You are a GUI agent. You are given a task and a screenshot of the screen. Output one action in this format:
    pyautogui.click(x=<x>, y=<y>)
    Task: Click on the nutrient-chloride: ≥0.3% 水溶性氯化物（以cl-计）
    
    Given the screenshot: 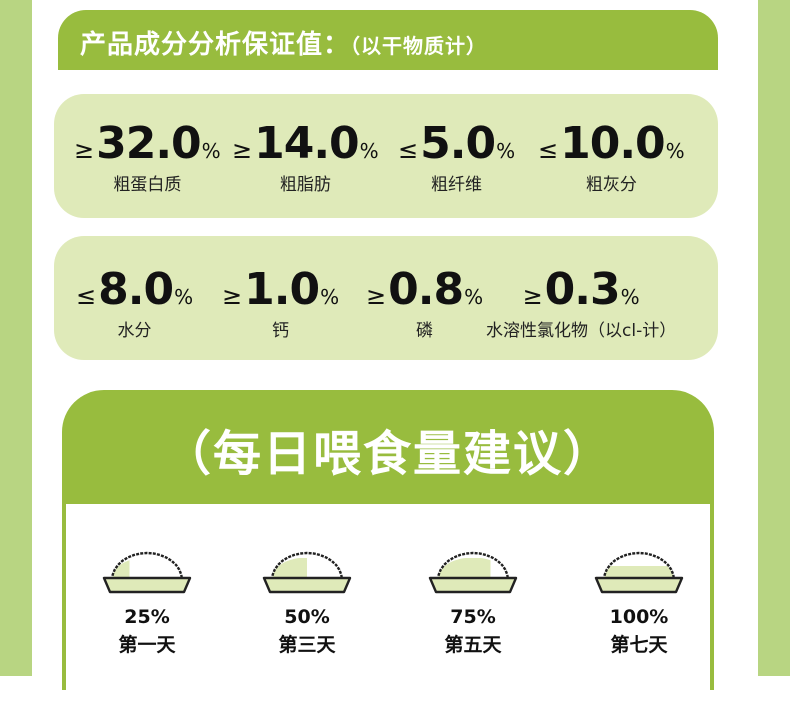 What is the action you would take?
    pyautogui.click(x=581, y=305)
    